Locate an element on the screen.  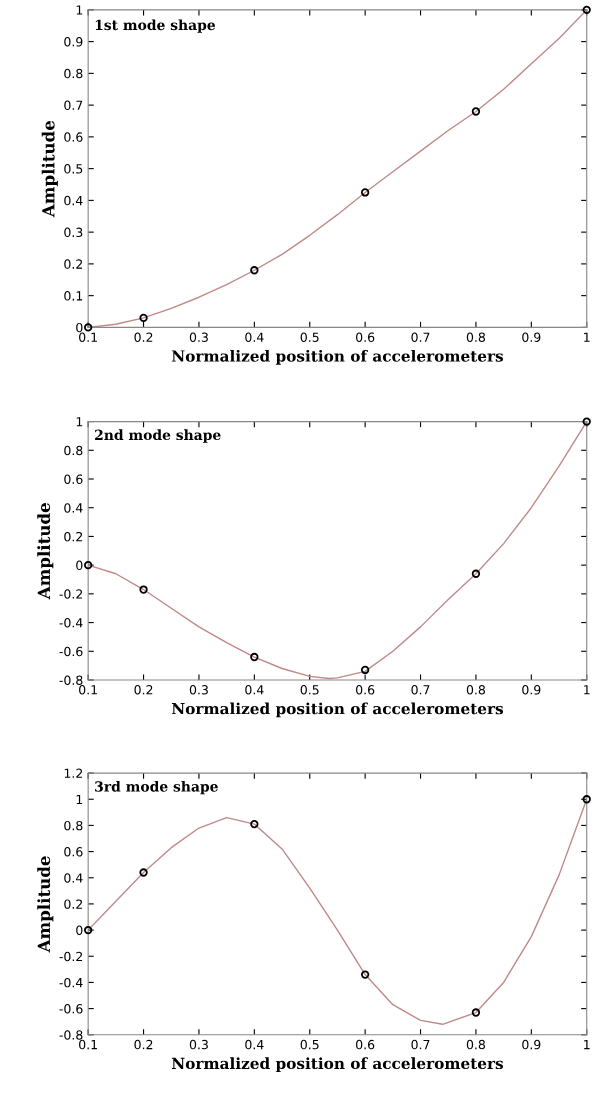
text: 2nd mode shape is located at coordinates (158, 436).